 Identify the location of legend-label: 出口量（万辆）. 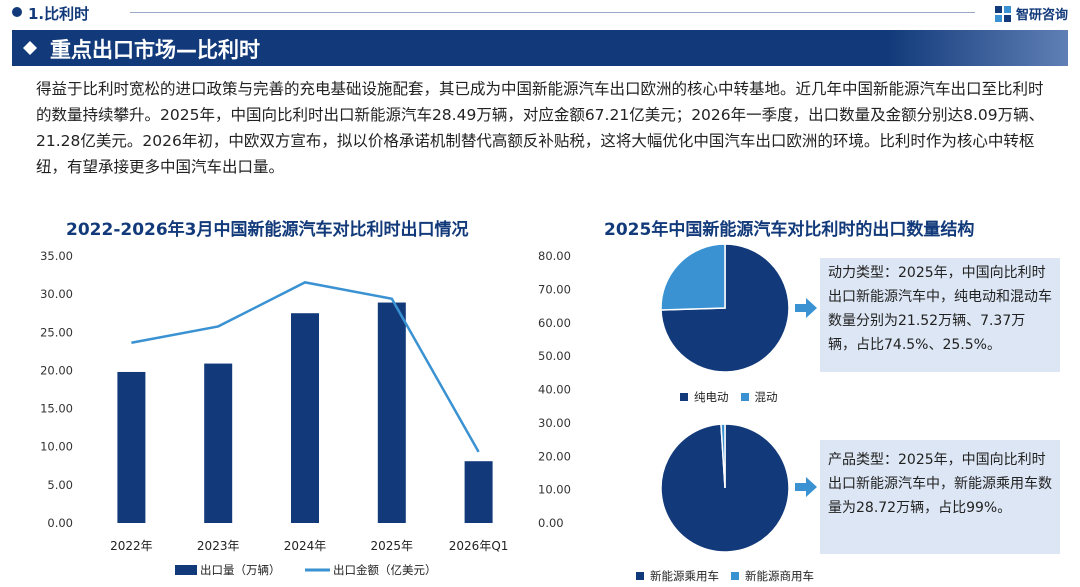
(240, 570).